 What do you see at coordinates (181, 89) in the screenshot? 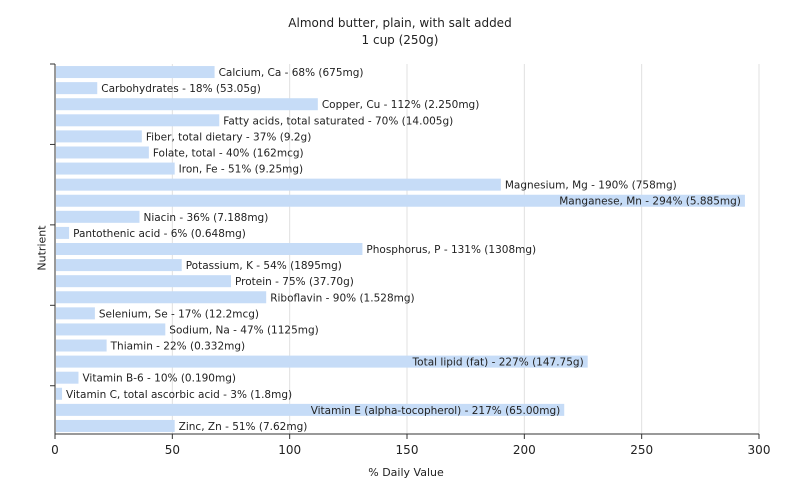
I see `bar-label: Carbohydrates - 18% (53.05g)` at bounding box center [181, 89].